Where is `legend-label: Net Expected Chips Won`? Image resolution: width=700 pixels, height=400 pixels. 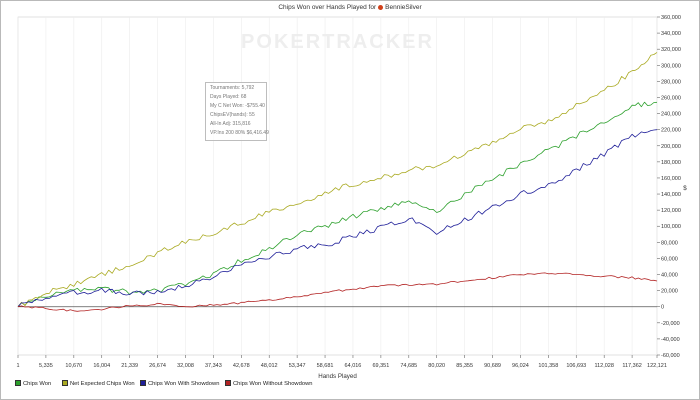
legend-label: Net Expected Chips Won is located at coordinates (102, 384).